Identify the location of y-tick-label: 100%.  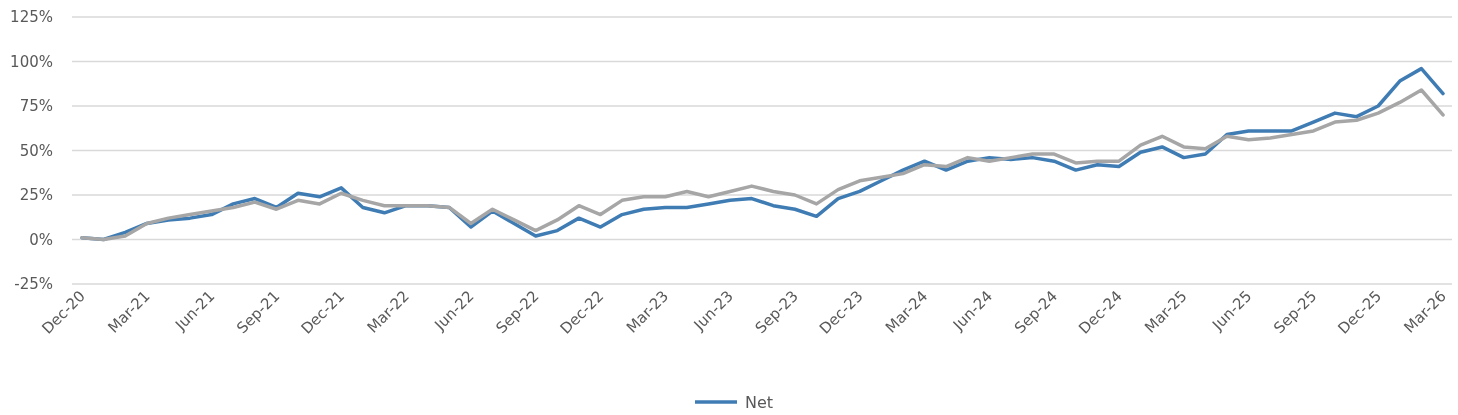
(31, 61).